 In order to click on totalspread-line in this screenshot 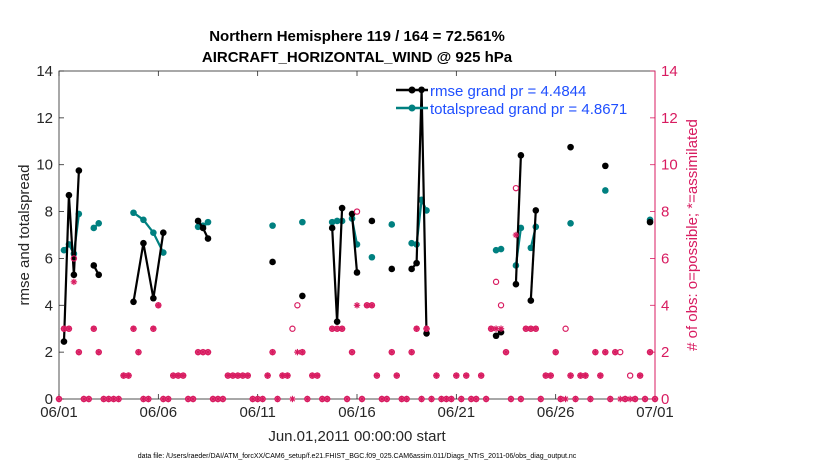, I will do `click(148, 232)`.